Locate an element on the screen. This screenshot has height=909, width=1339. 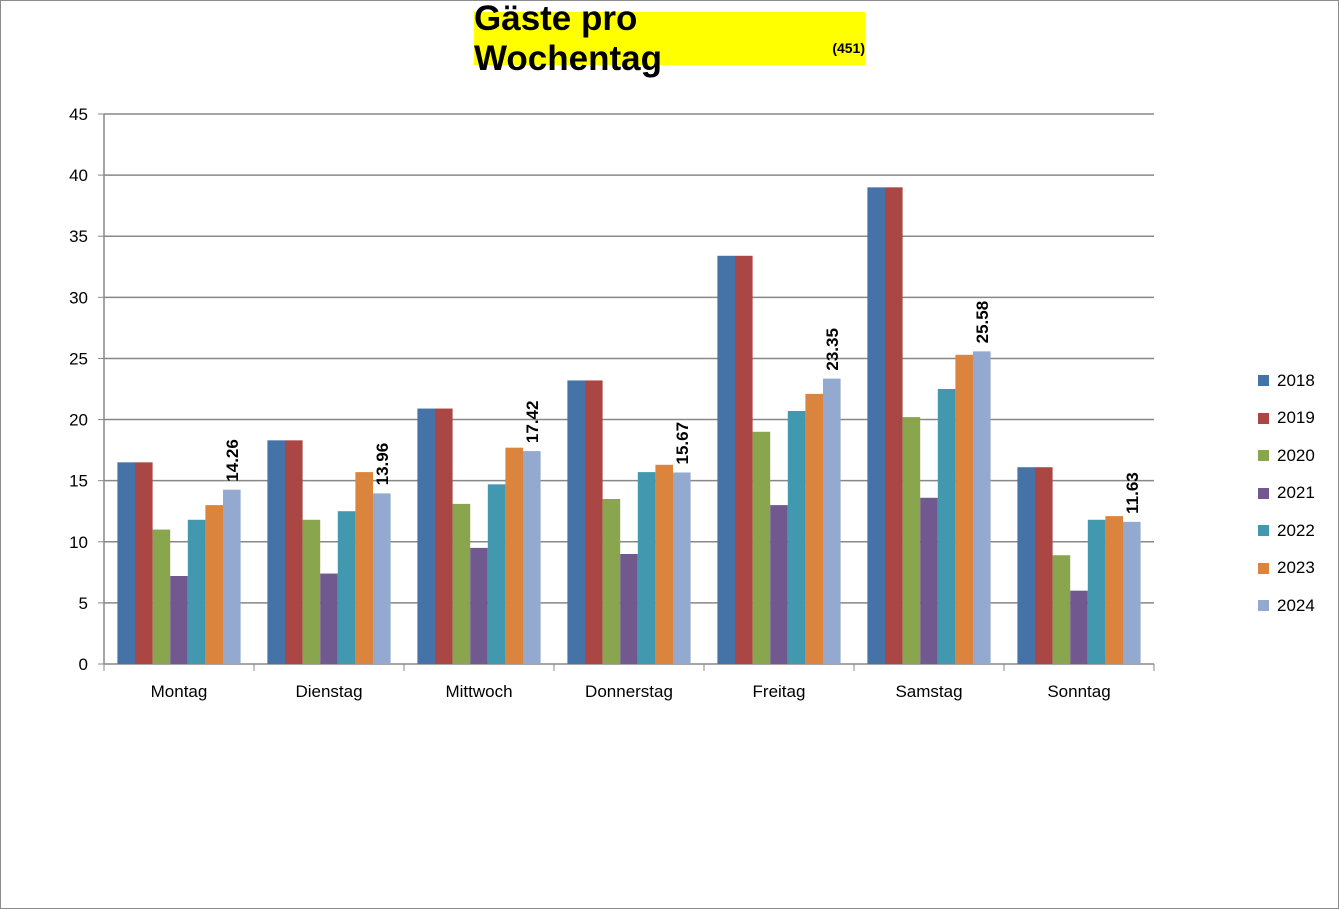
chart-legend: 2018 2019 2020 2021 2022 2023 2024 is located at coordinates (1286, 493).